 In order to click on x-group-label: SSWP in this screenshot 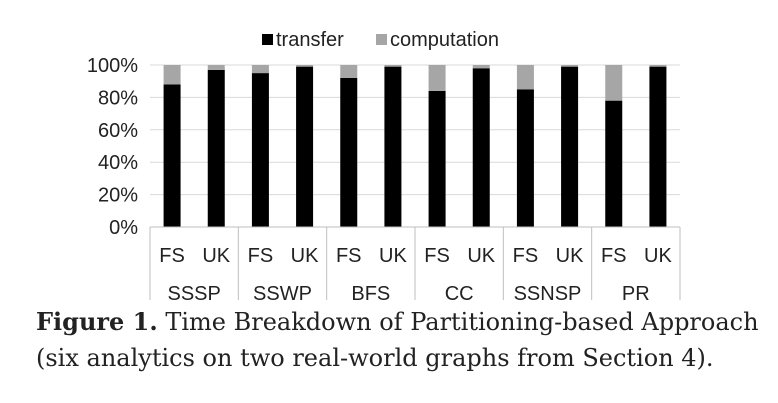, I will do `click(282, 291)`.